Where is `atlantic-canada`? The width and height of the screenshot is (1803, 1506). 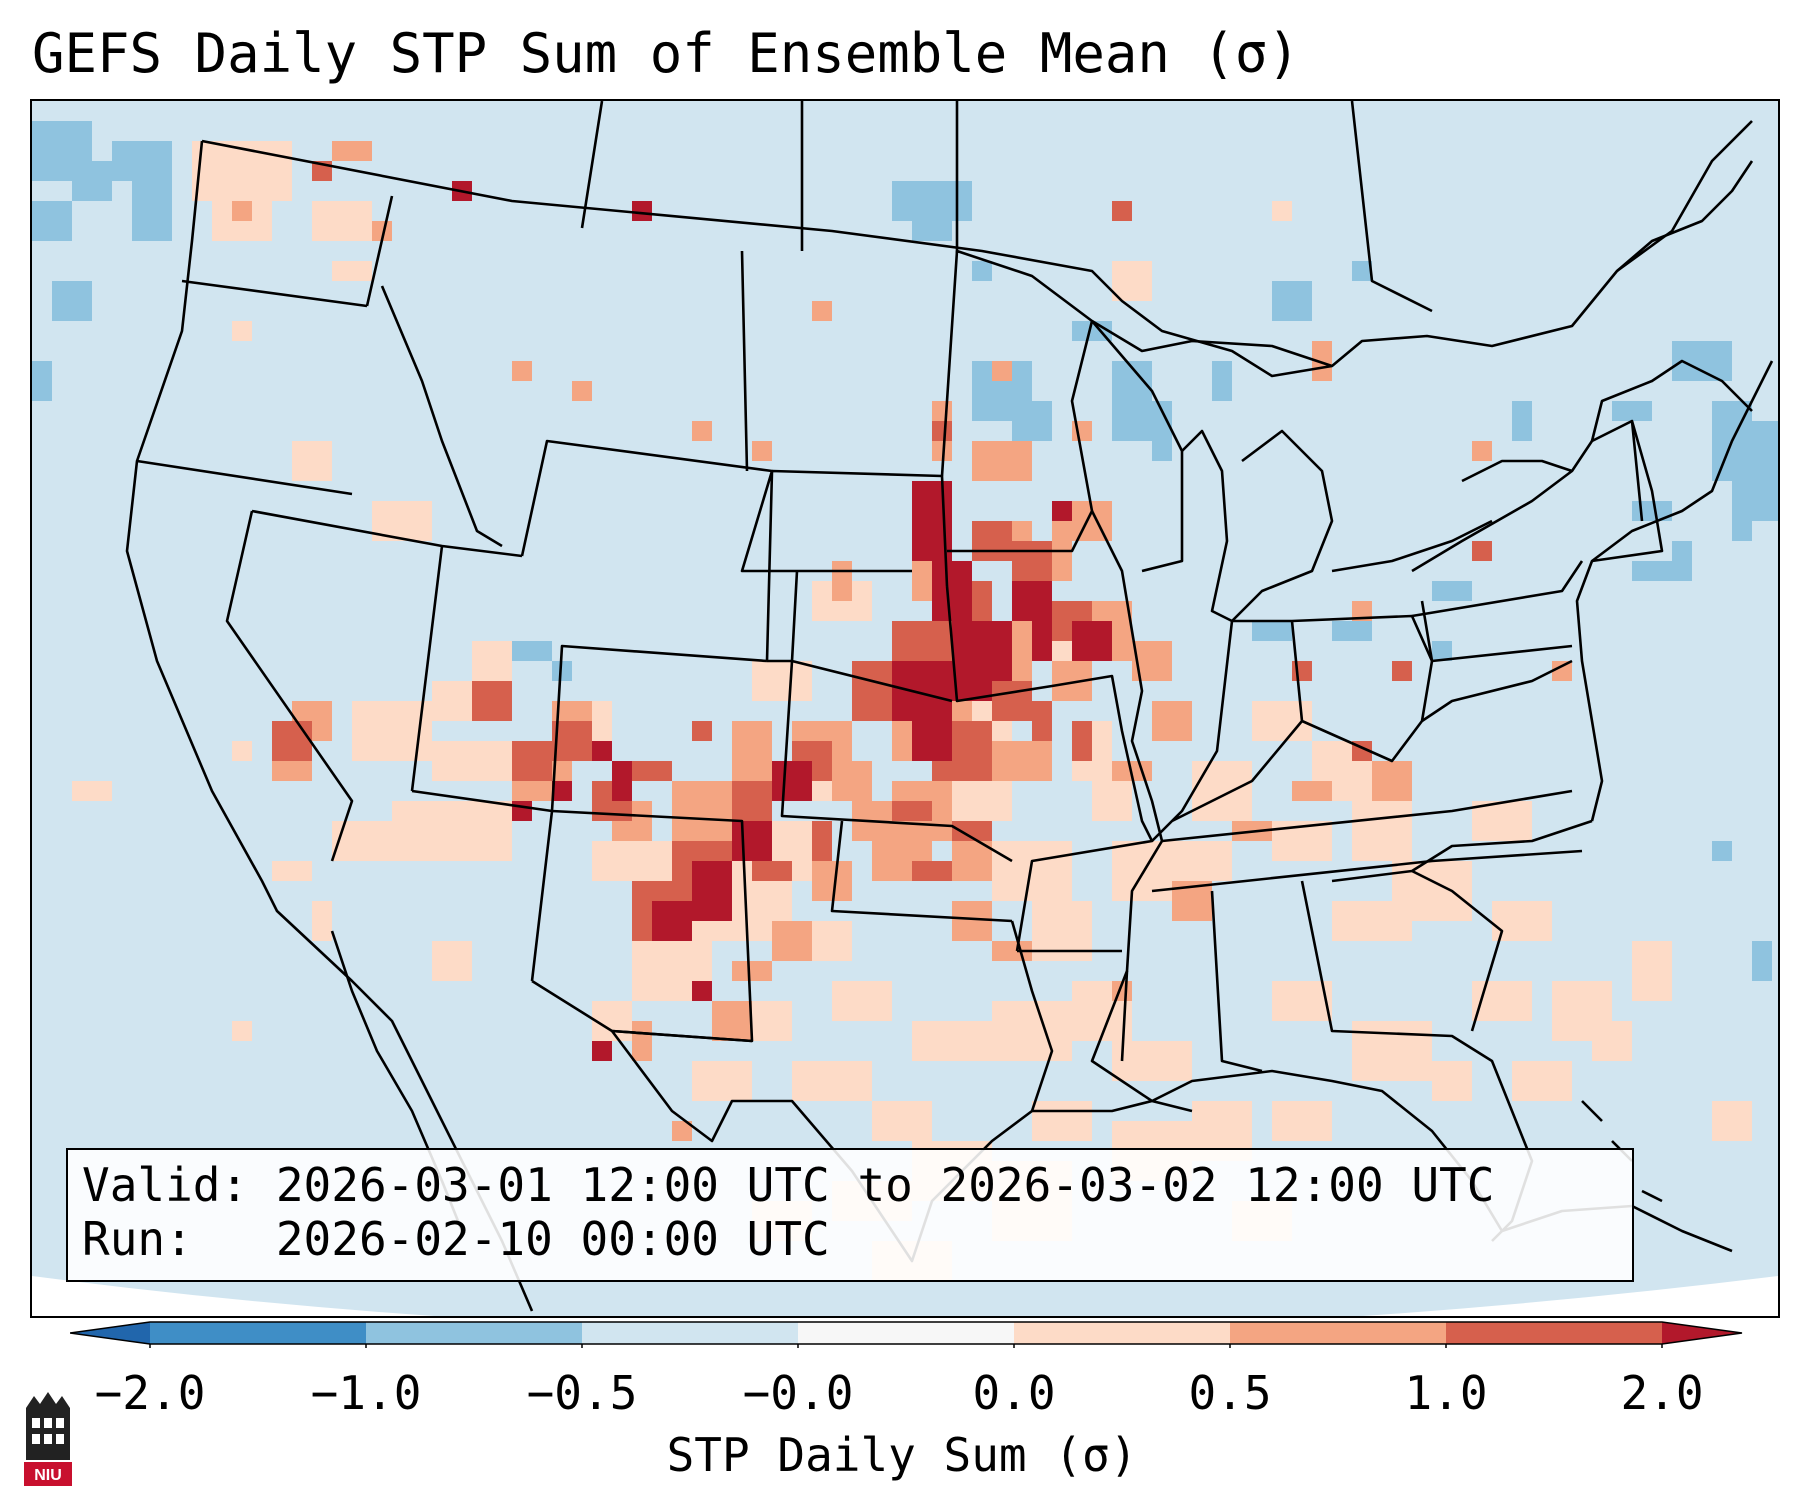 atlantic-canada is located at coordinates (1685, 216).